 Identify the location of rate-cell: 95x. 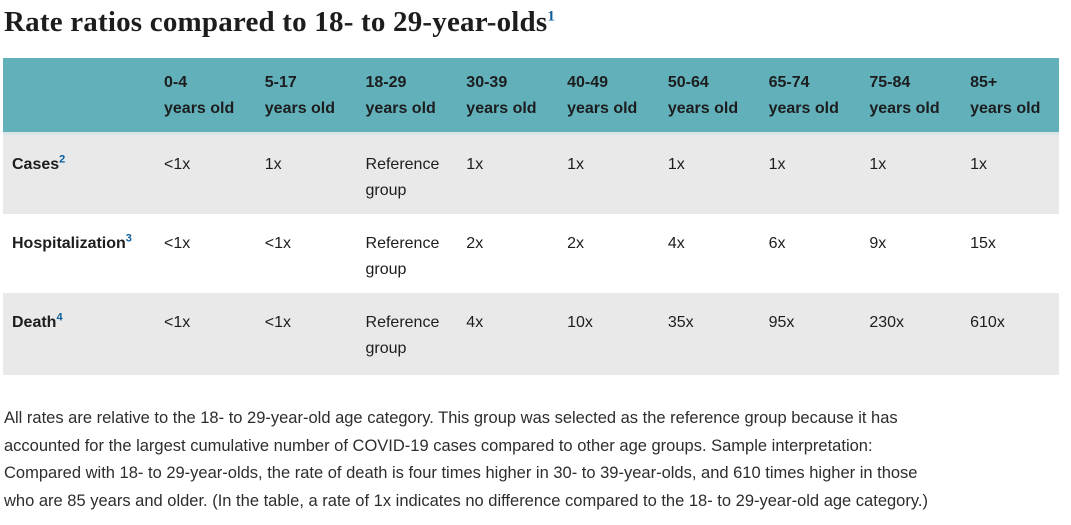
(781, 322).